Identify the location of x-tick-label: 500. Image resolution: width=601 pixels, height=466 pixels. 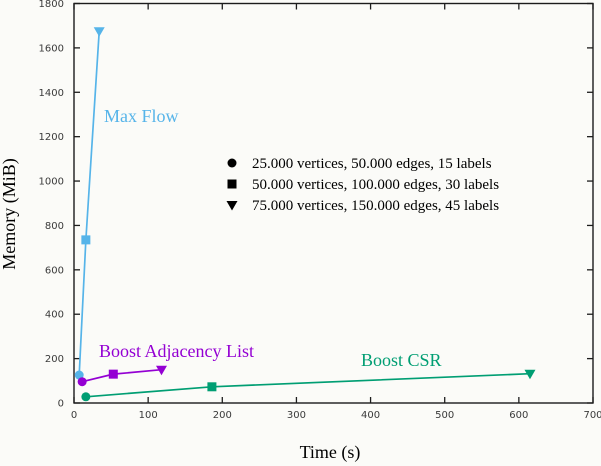
(444, 415).